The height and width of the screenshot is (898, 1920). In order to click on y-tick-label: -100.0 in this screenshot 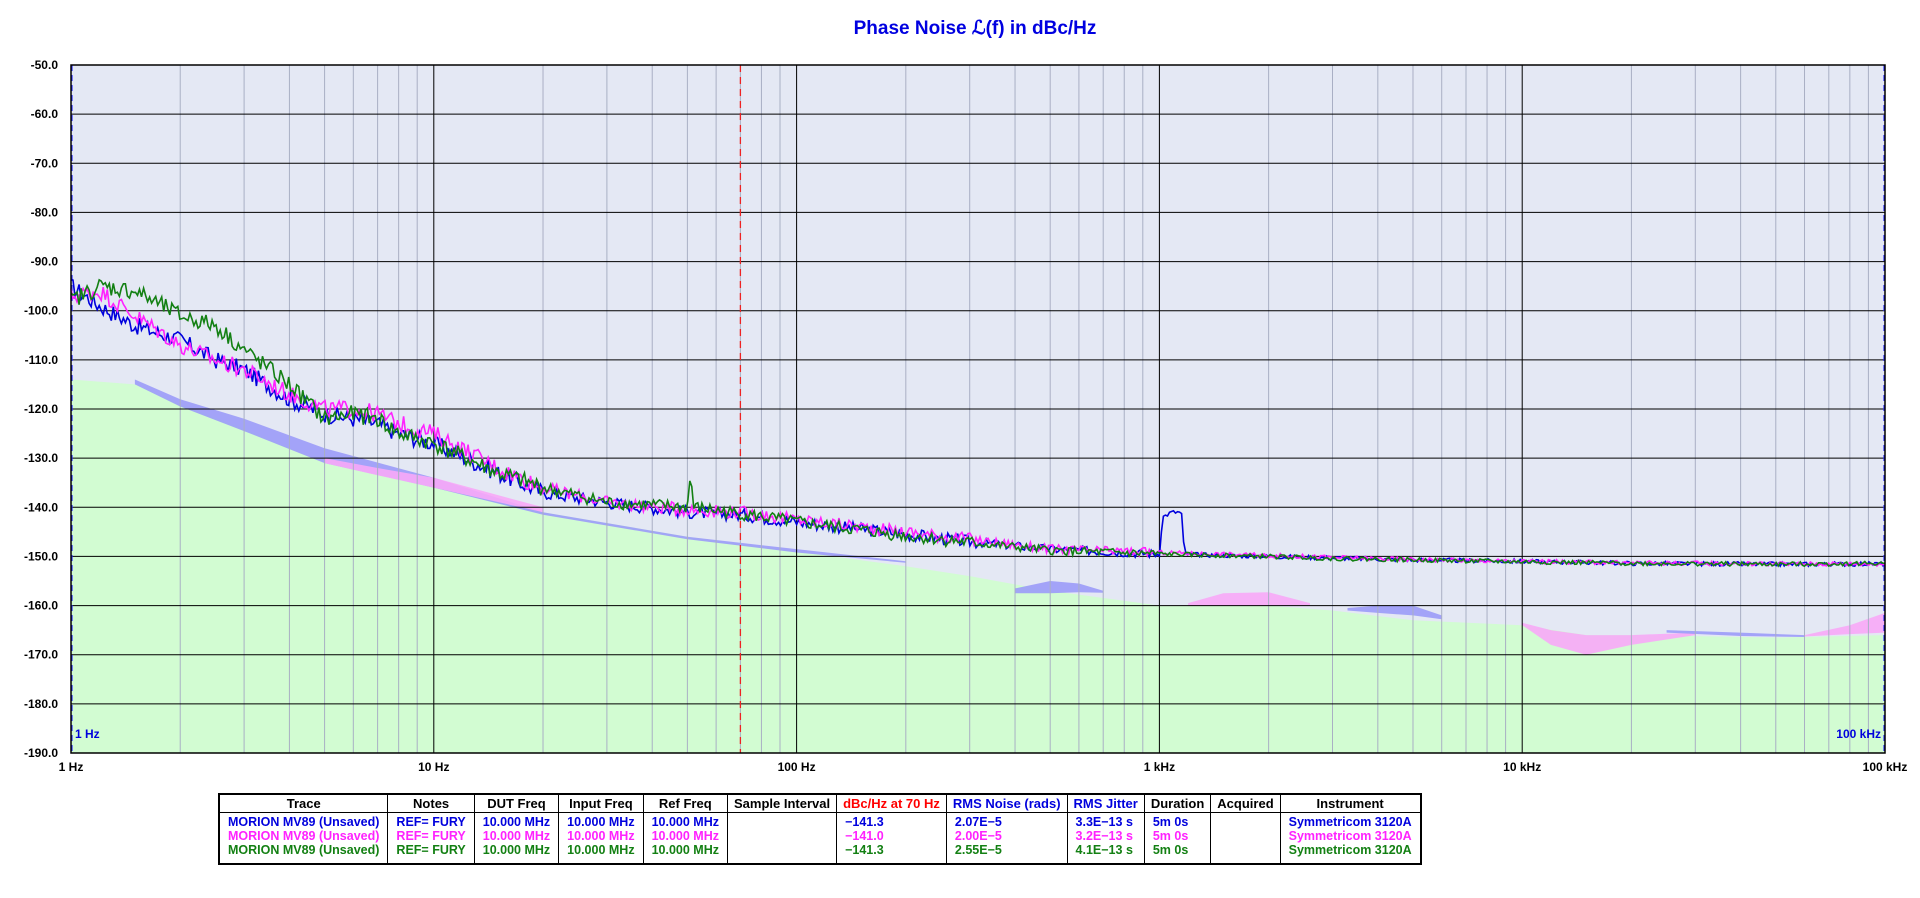, I will do `click(41, 311)`.